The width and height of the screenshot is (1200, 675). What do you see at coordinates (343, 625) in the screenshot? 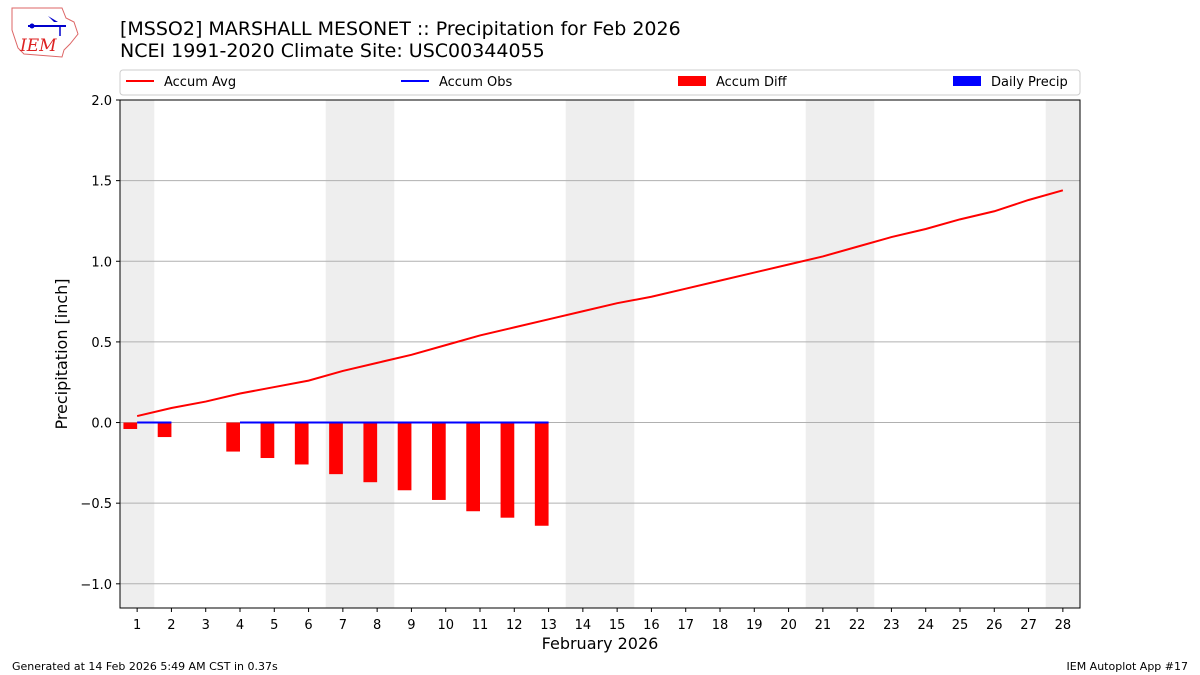
I see `x-tick-label: 7` at bounding box center [343, 625].